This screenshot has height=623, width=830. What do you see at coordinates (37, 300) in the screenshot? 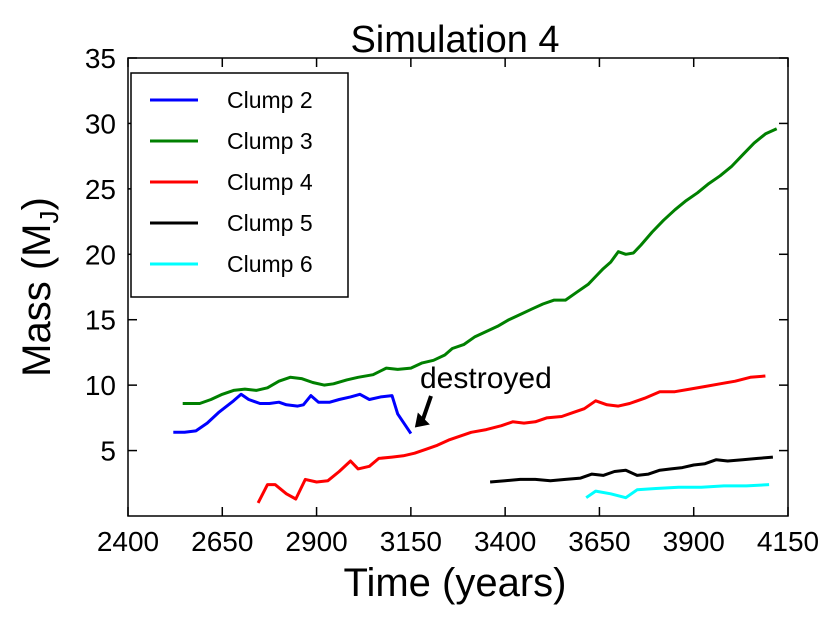
I see `y-axis-label-main: Mass (M` at bounding box center [37, 300].